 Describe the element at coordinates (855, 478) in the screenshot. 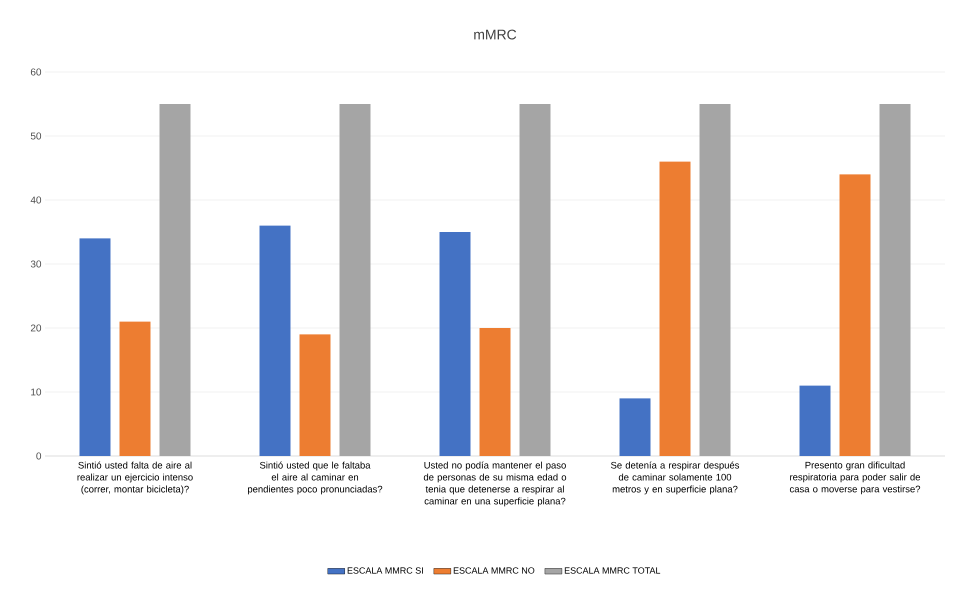

I see `x-tick-label: Presento gran dificultad respiratoria para poder salir de casa o moverse para vestirse?` at that location.